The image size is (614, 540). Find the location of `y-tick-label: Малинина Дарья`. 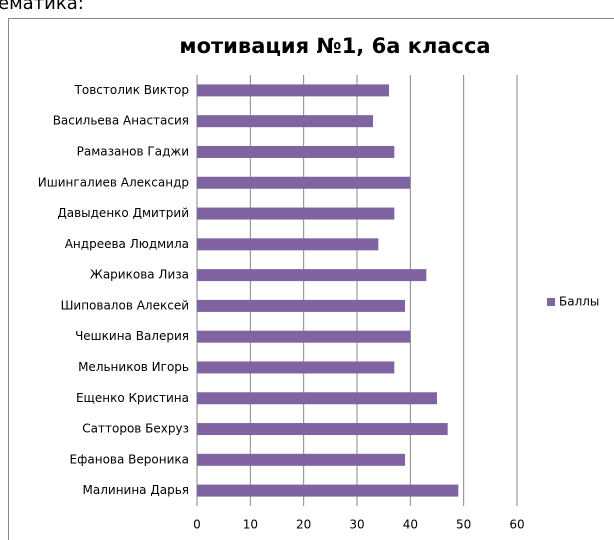

y-tick-label: Малинина Дарья is located at coordinates (136, 490).